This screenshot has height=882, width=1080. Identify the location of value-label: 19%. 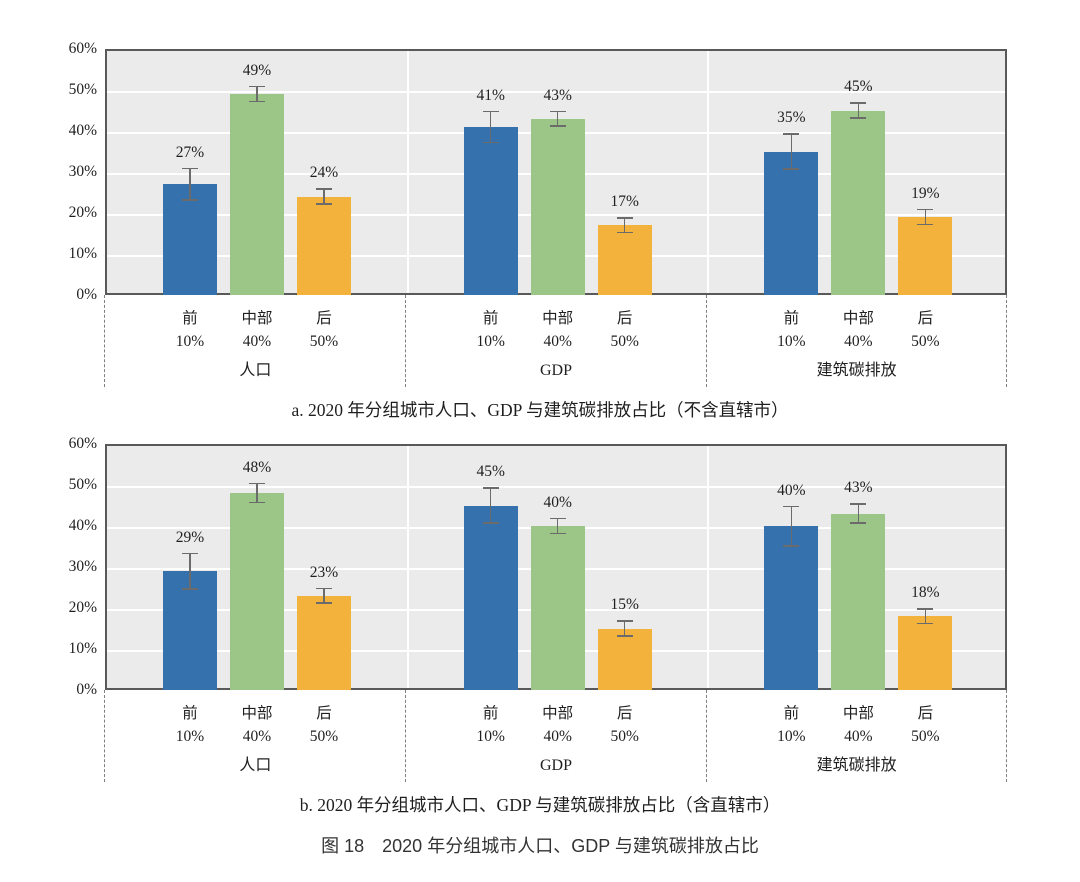
(925, 193).